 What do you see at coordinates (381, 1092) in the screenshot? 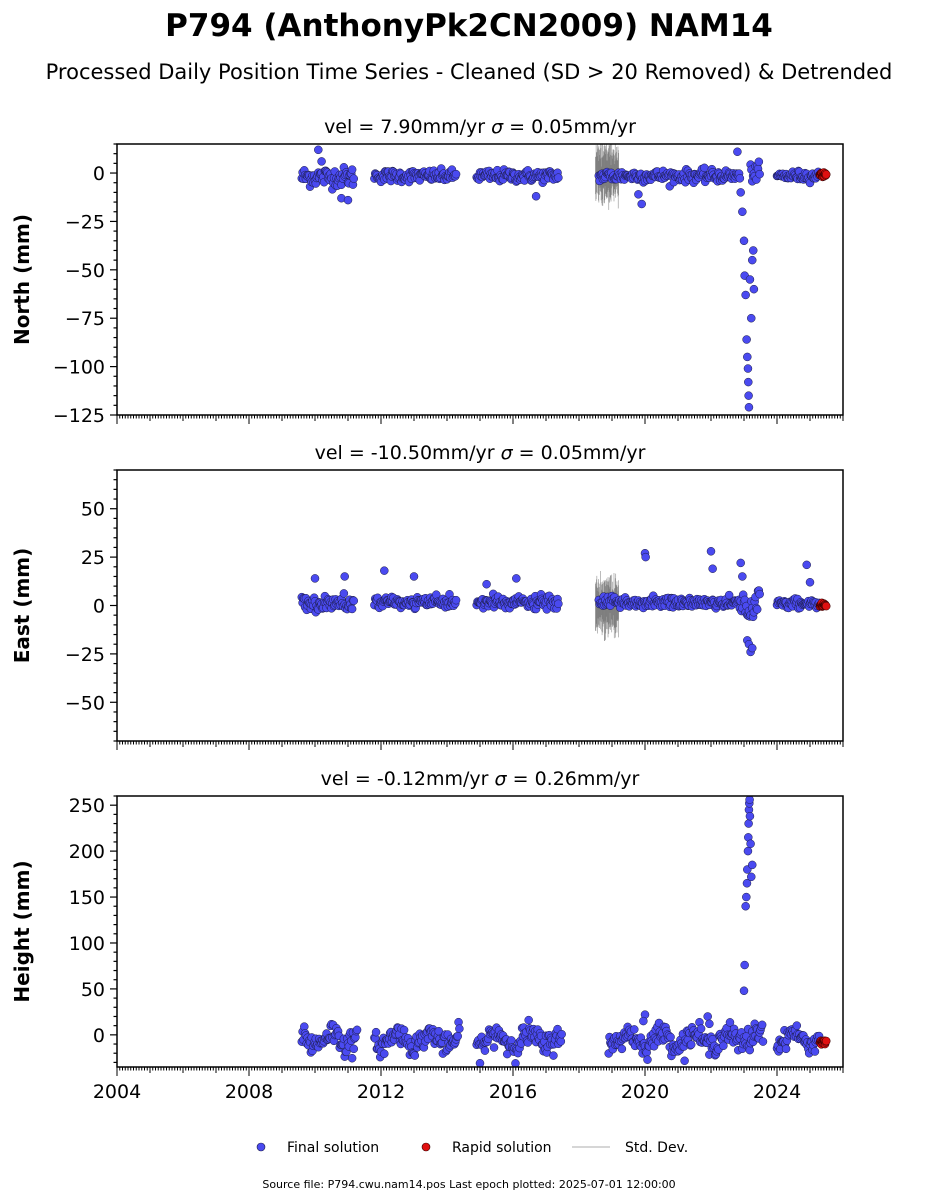
I see `x-tick-label: 2012` at bounding box center [381, 1092].